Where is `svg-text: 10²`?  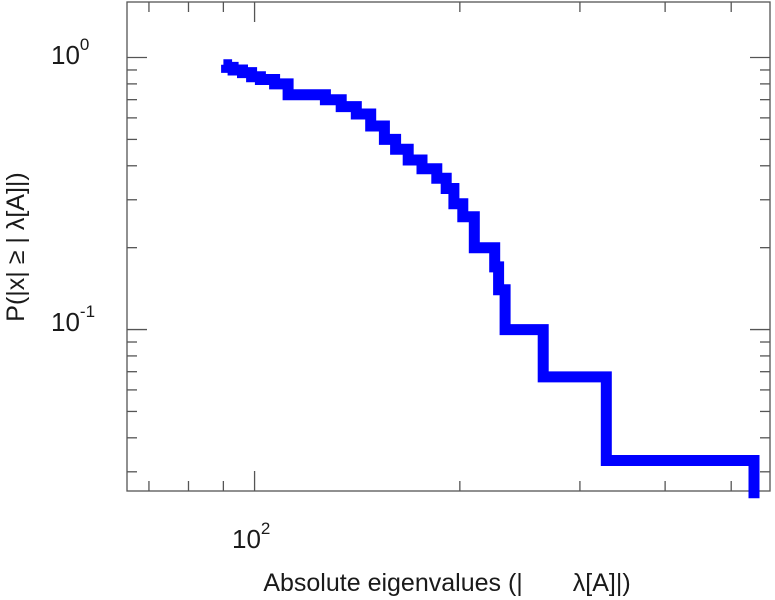 svg-text: 10² is located at coordinates (251, 536).